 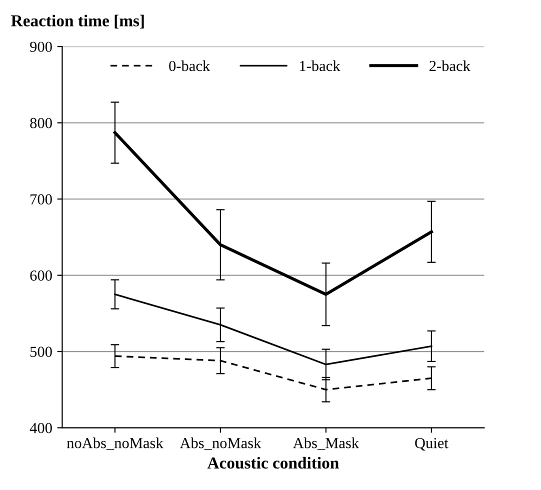 What do you see at coordinates (320, 66) in the screenshot?
I see `legend-label: 1-back` at bounding box center [320, 66].